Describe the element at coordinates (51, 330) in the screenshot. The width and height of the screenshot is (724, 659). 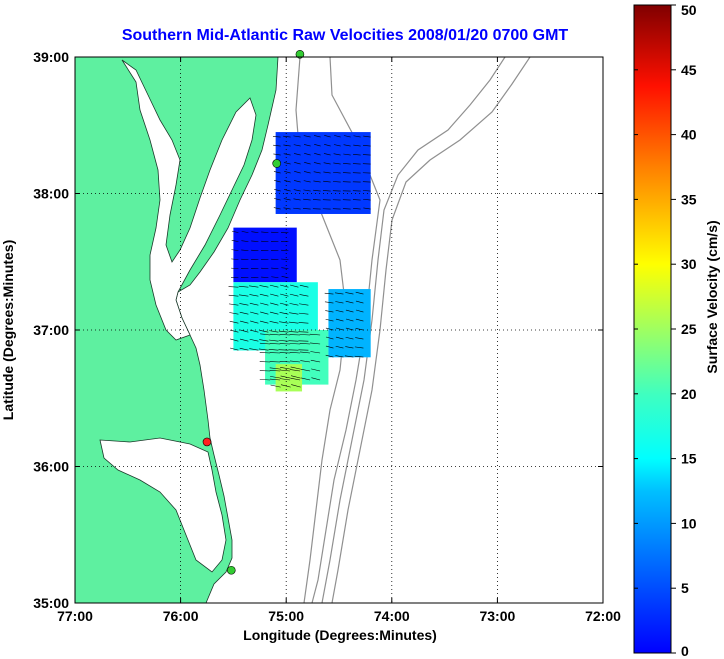
I see `y-tick-label: 37:00` at that location.